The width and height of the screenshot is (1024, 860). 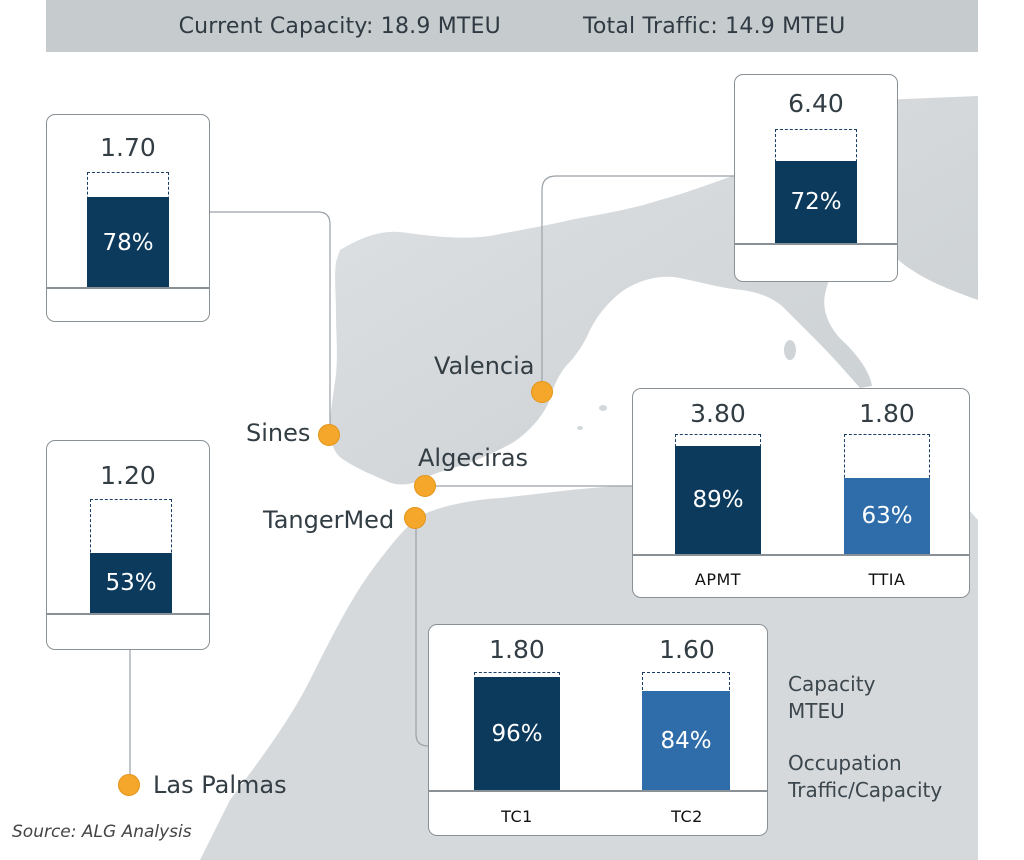 I want to click on legend-occupation: Occupation Traffic/Capacity, so click(x=865, y=777).